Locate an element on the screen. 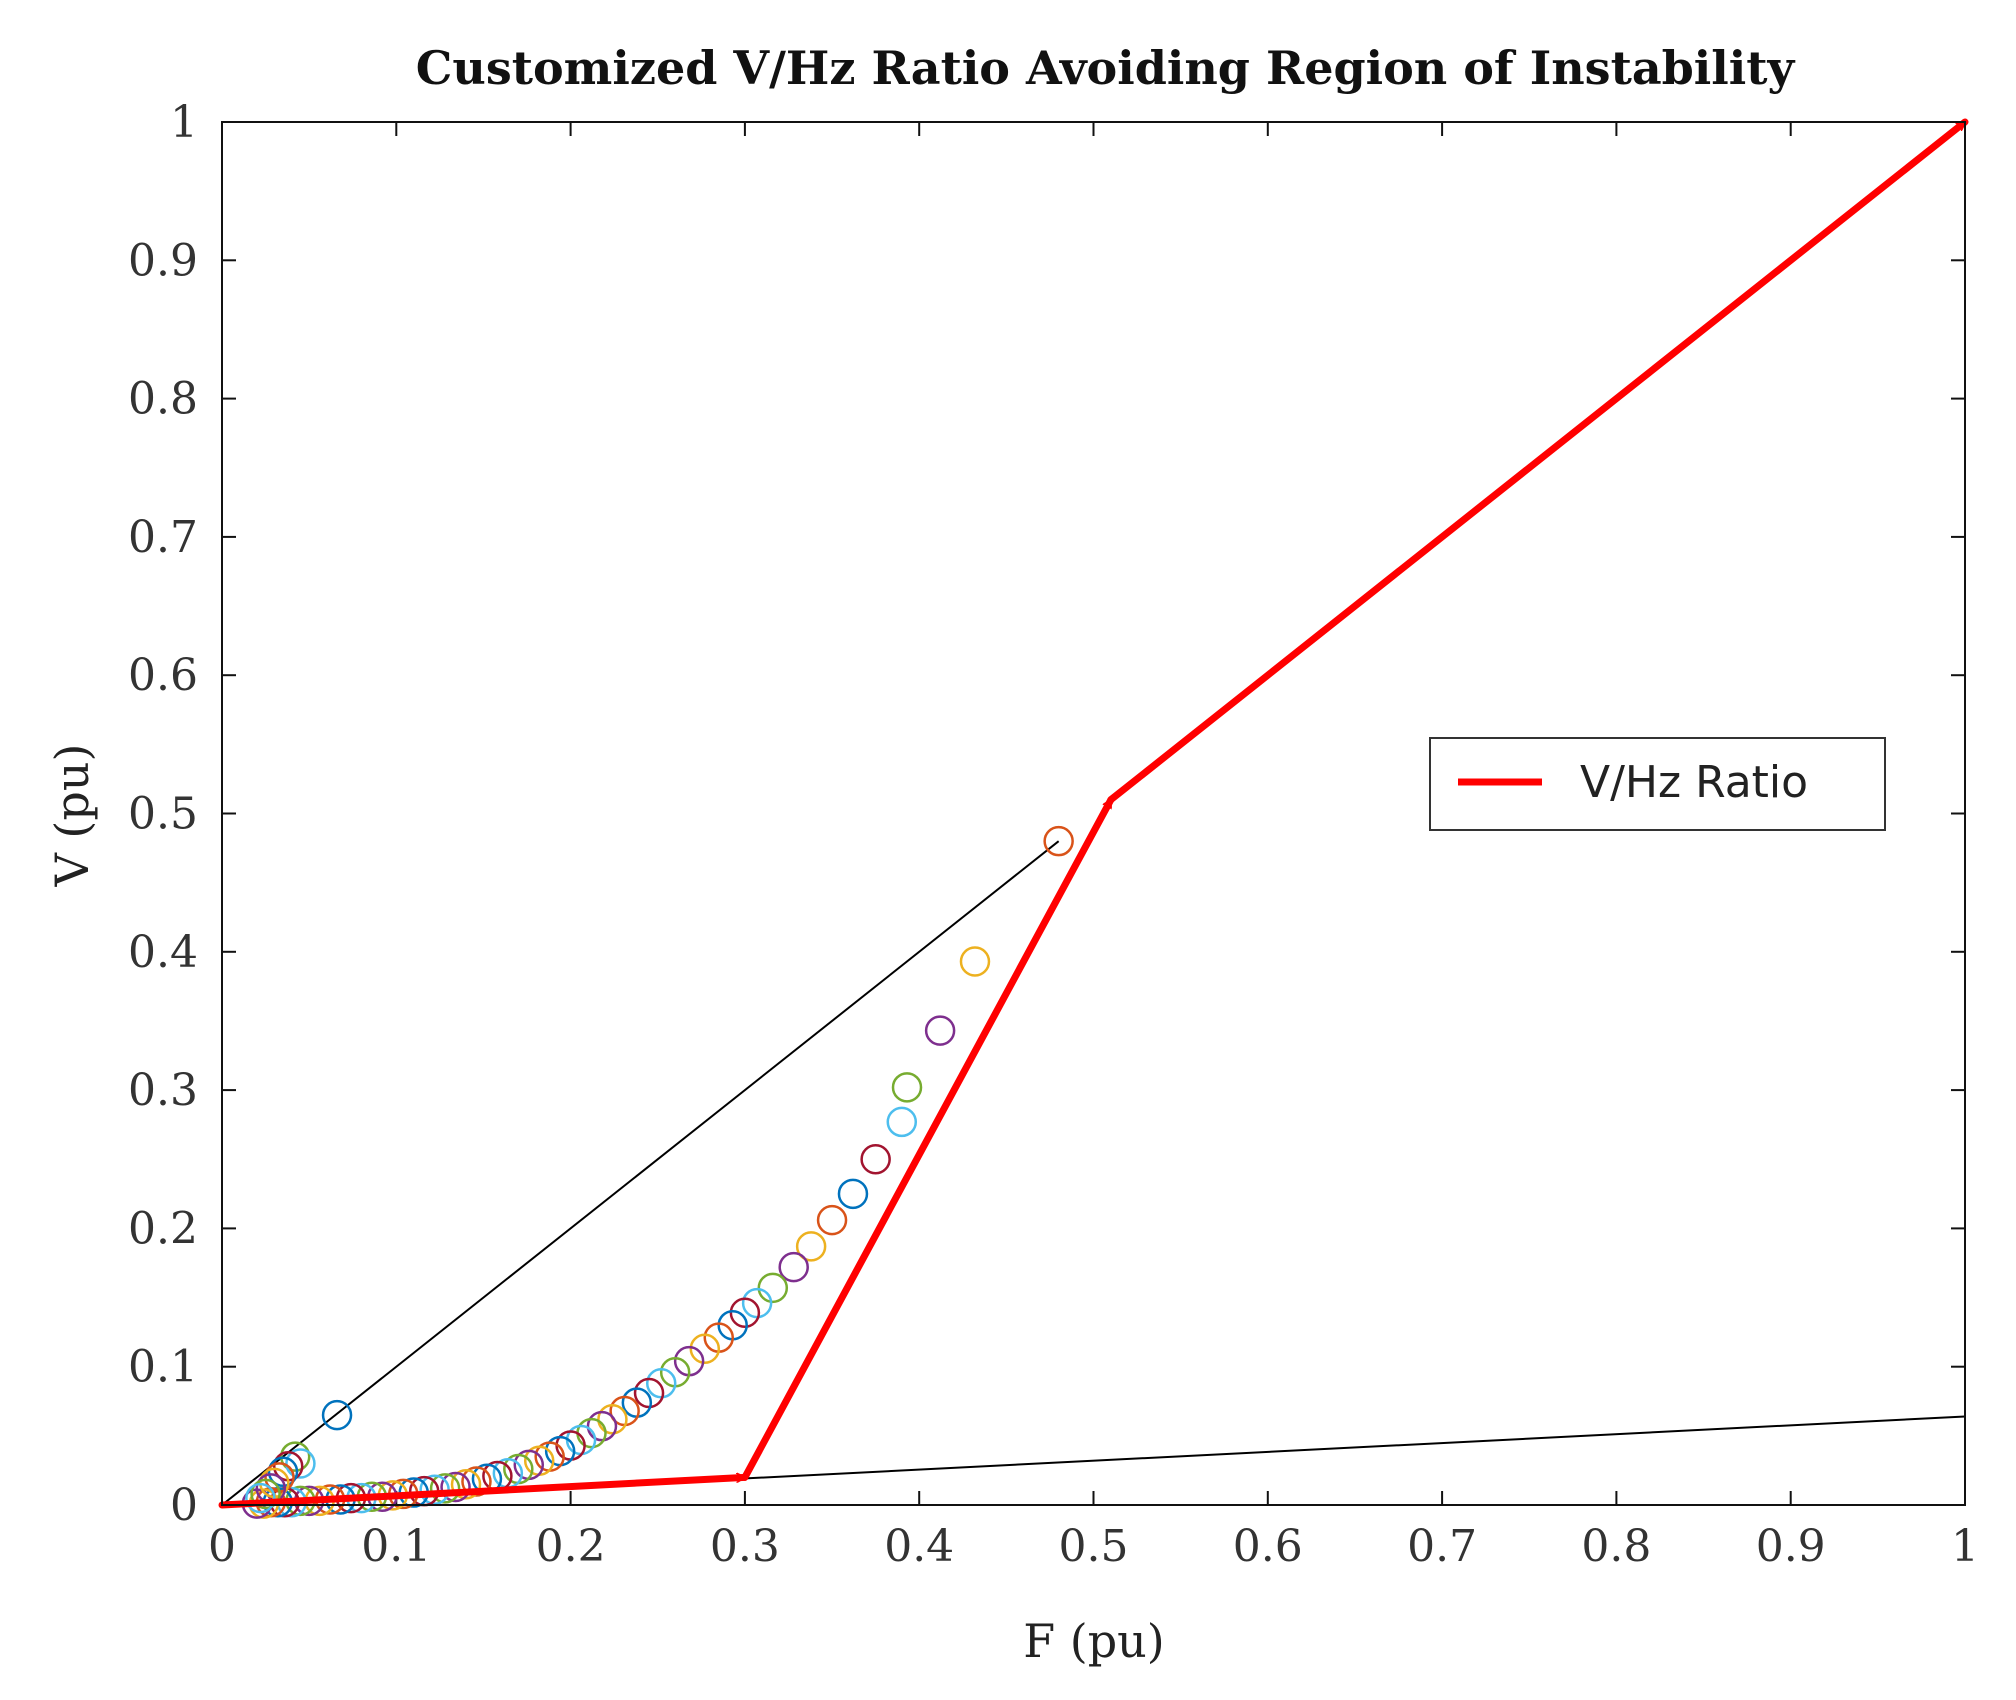 Image resolution: width=2016 pixels, height=1700 pixels. x-tick-label: 0.7 is located at coordinates (1442, 1546).